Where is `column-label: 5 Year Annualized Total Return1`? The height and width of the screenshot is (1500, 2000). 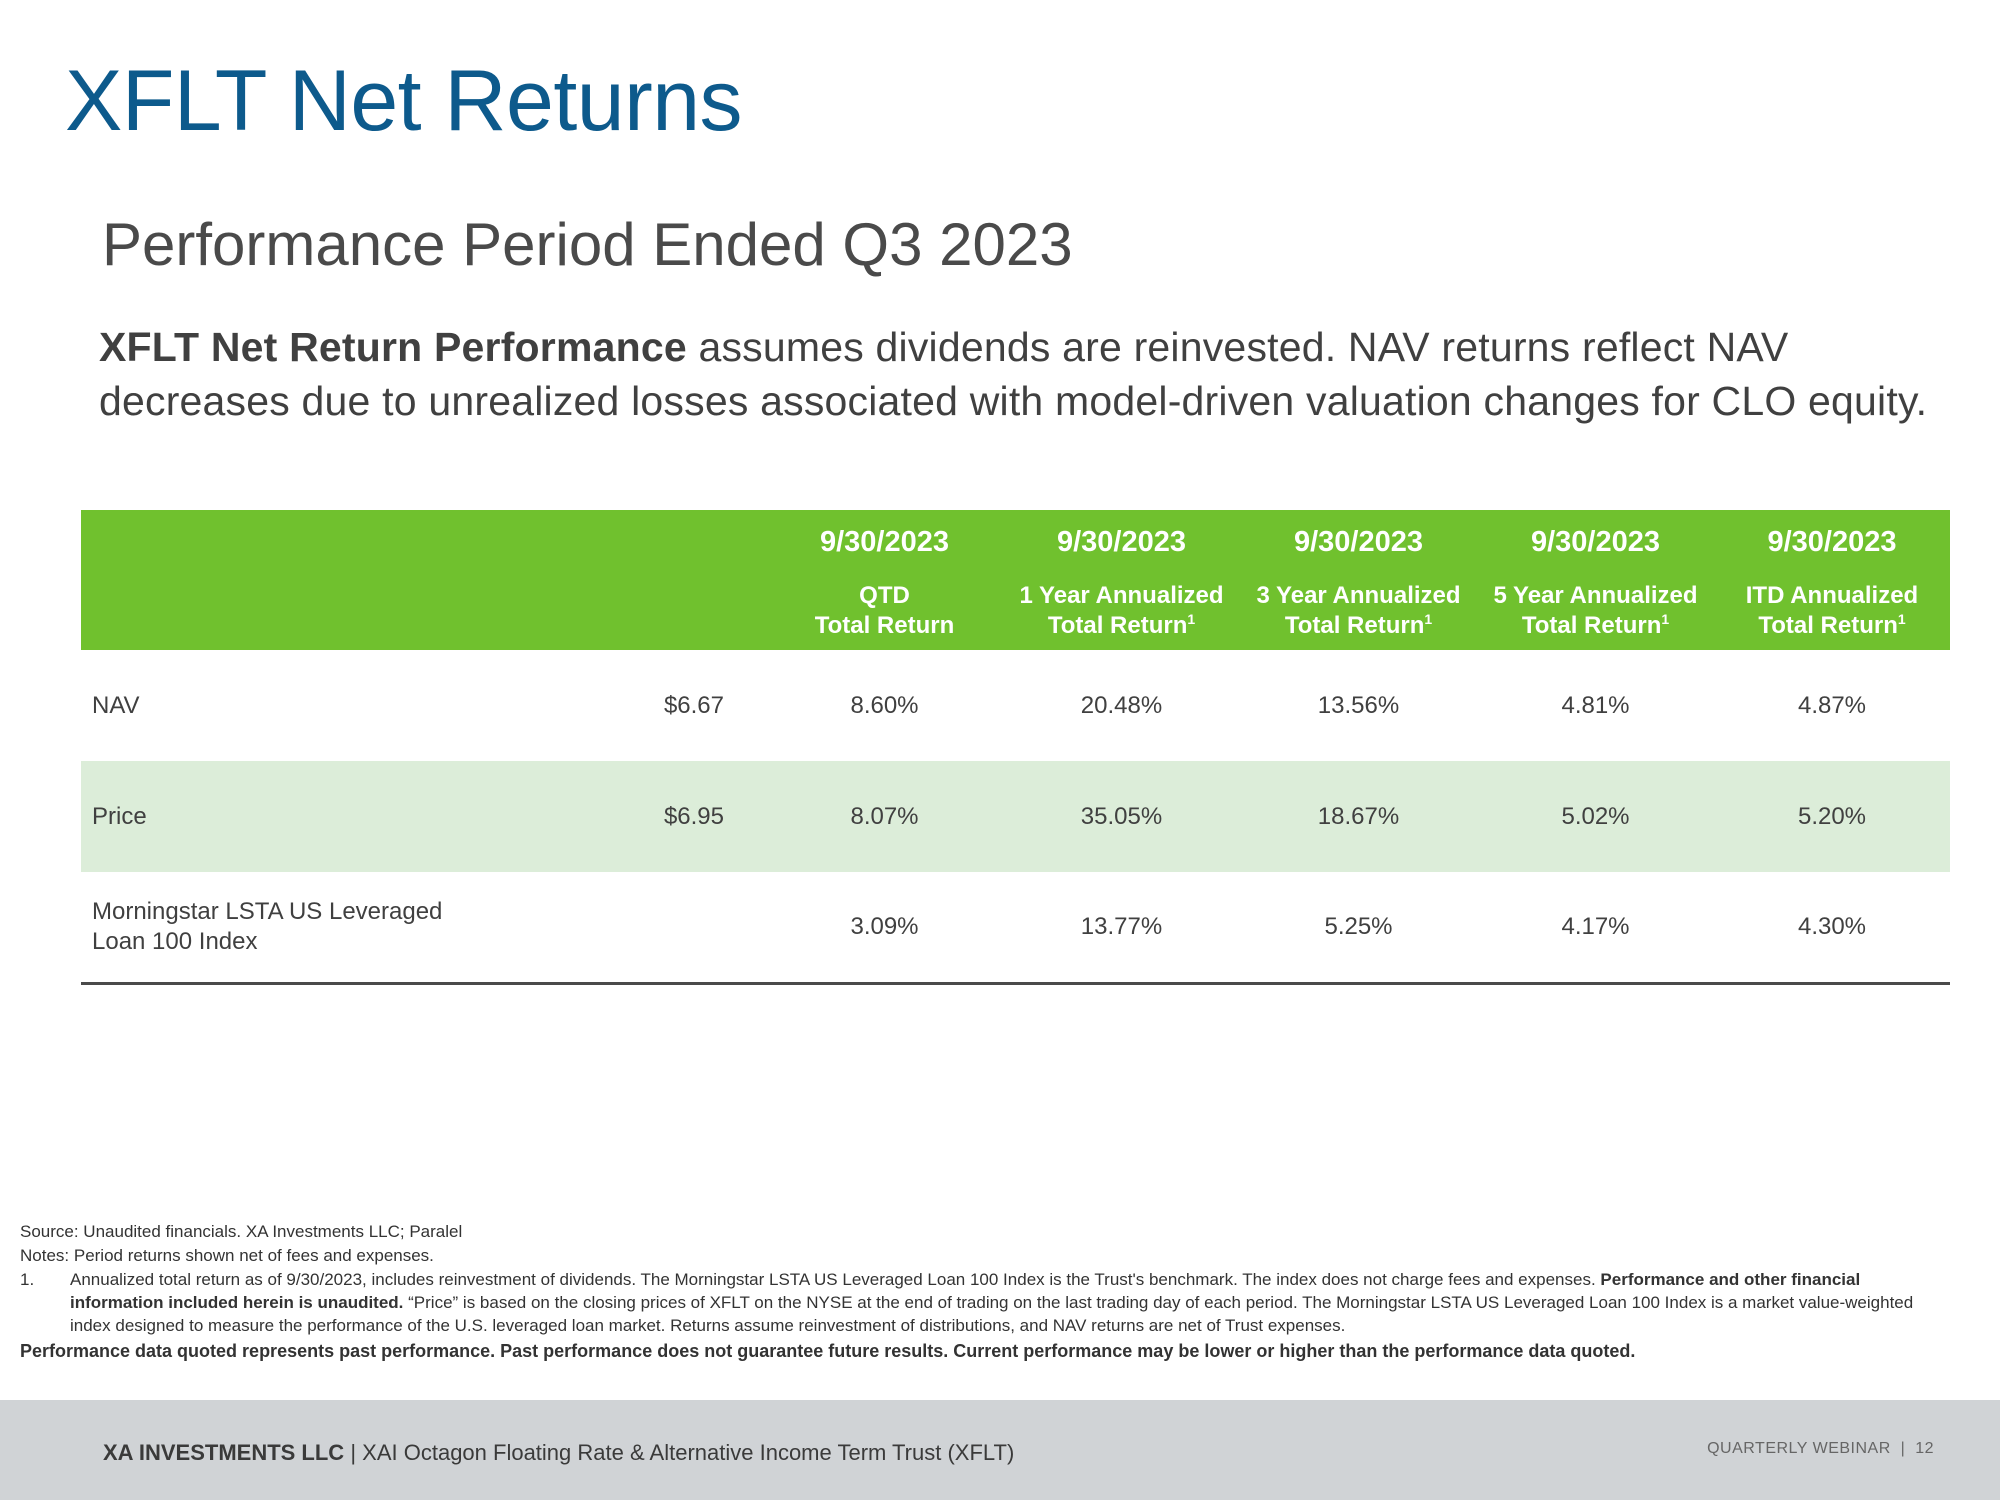
column-label: 5 Year Annualized Total Return1 is located at coordinates (1595, 610).